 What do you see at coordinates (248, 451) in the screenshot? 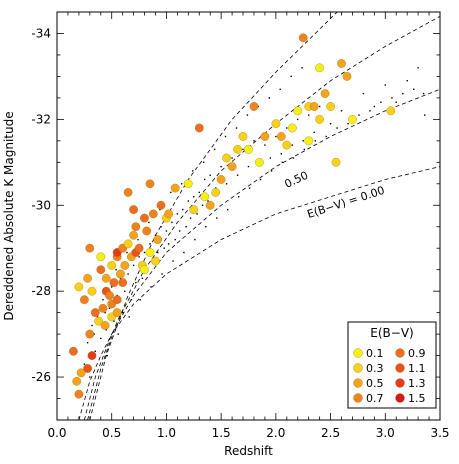
I see `x-axis-label: Redshift` at bounding box center [248, 451].